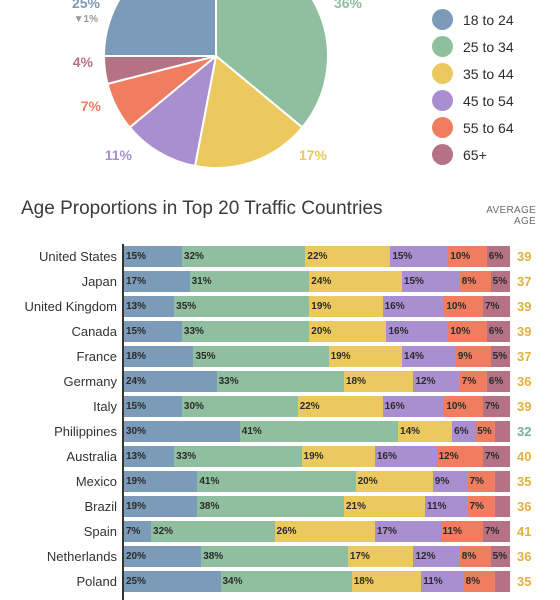  What do you see at coordinates (363, 581) in the screenshot?
I see `segment-value-label: 18%` at bounding box center [363, 581].